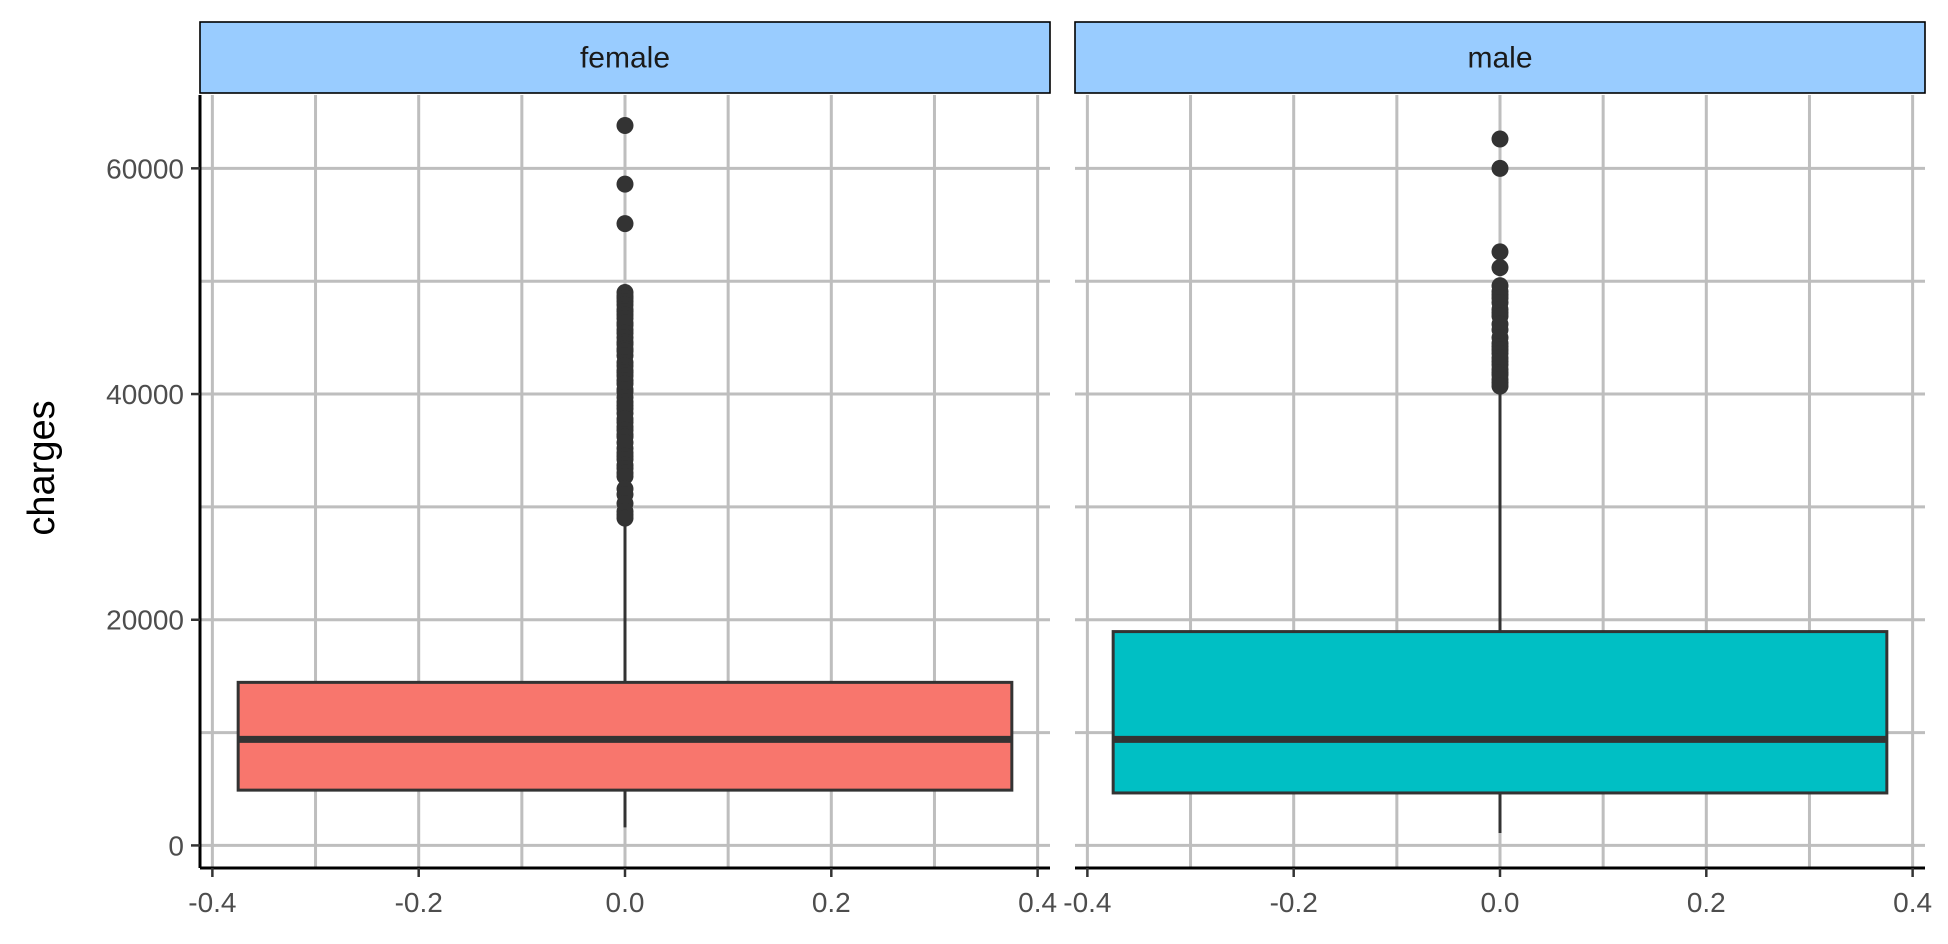 The height and width of the screenshot is (944, 1948). Describe the element at coordinates (145, 620) in the screenshot. I see `y-tick-label: 20000` at that location.